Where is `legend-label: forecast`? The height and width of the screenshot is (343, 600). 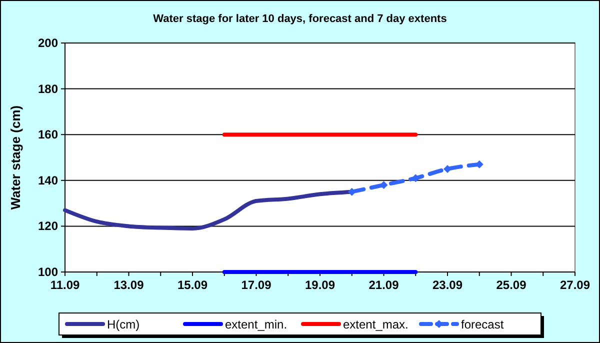
legend-label: forecast is located at coordinates (482, 325).